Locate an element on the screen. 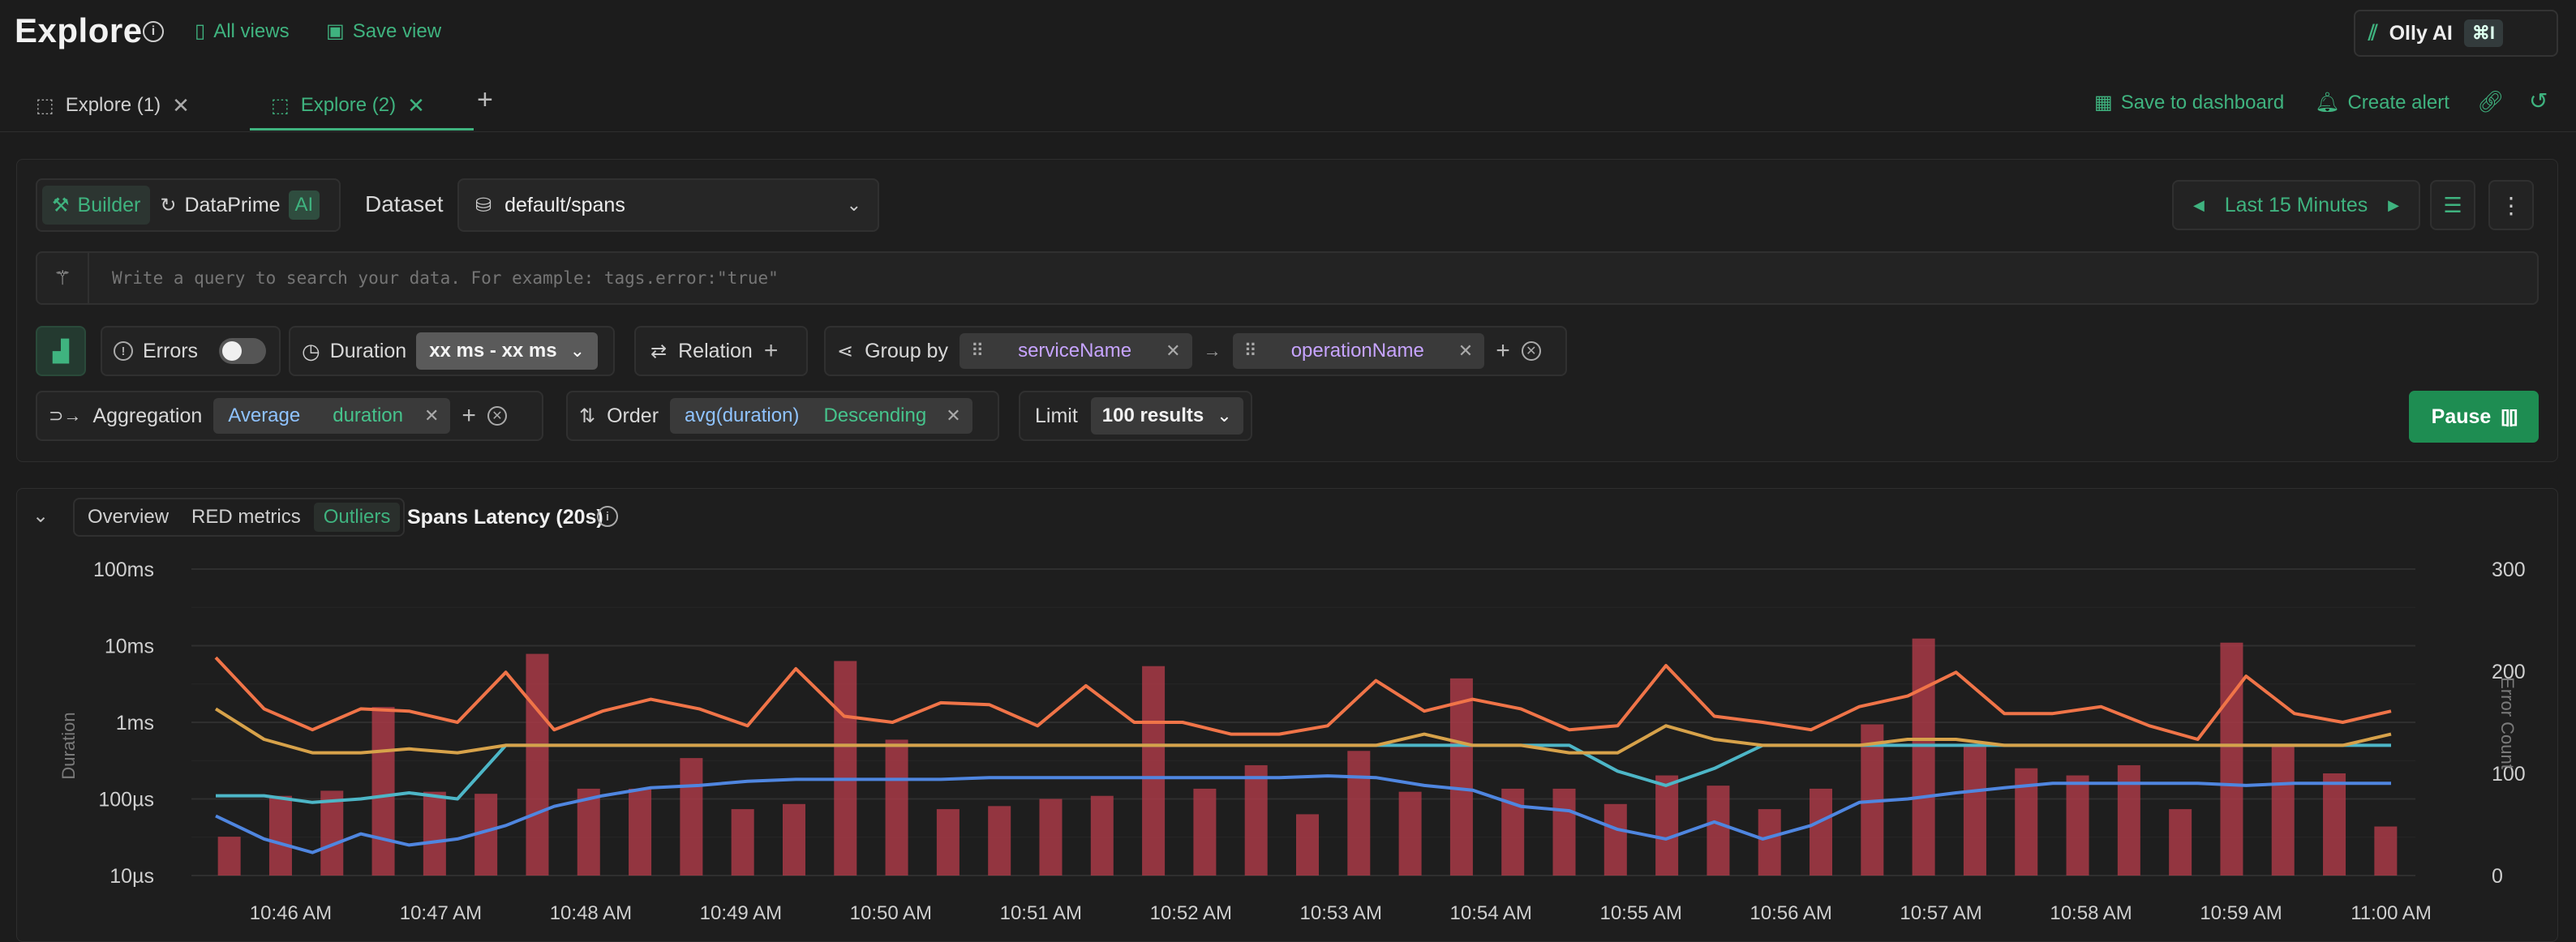 Image resolution: width=2576 pixels, height=942 pixels. add-relation-icon: + is located at coordinates (771, 350).